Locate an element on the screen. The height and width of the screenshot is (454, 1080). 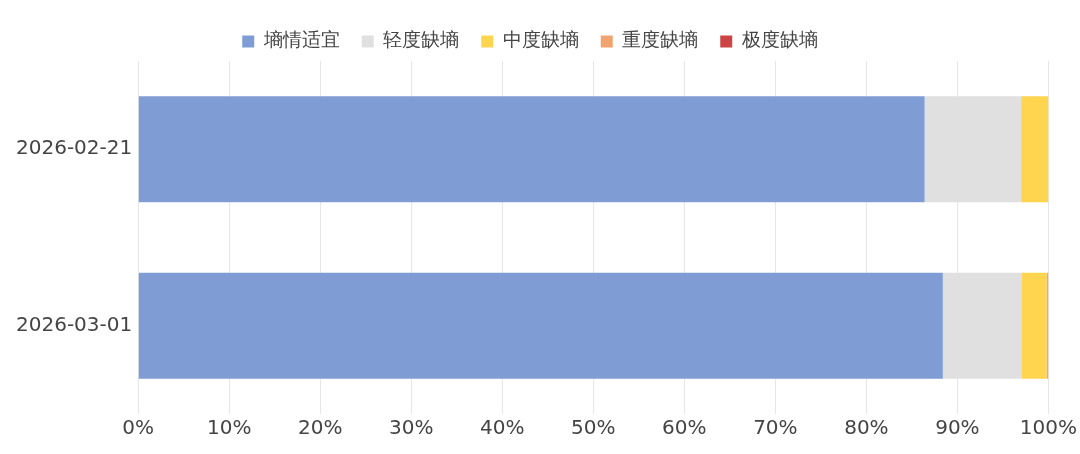
x-tick-label: 90% is located at coordinates (957, 427).